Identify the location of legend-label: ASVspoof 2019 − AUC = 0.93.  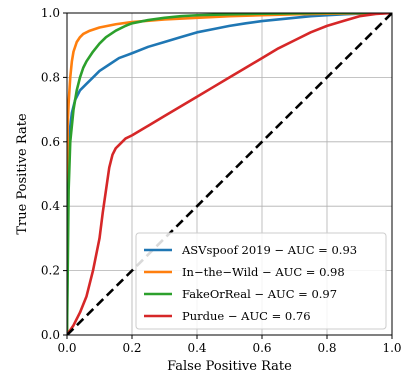
(269, 250).